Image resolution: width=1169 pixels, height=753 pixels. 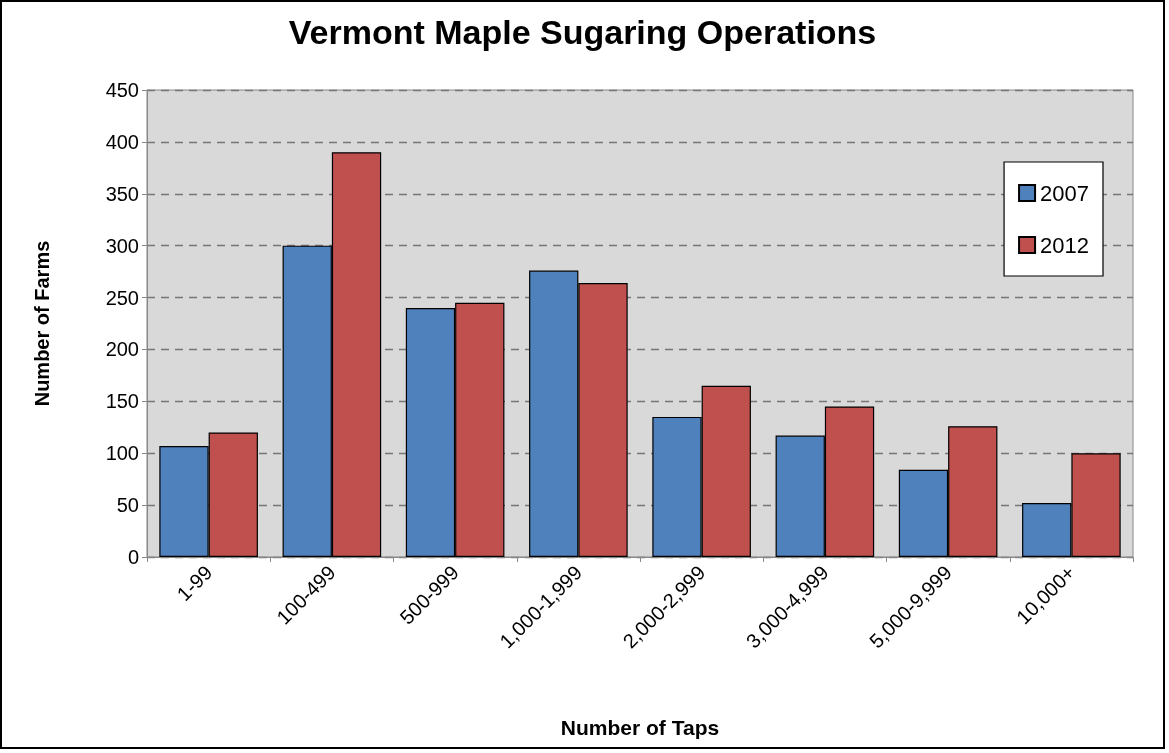 I want to click on y-tick-label: 150, so click(x=122, y=401).